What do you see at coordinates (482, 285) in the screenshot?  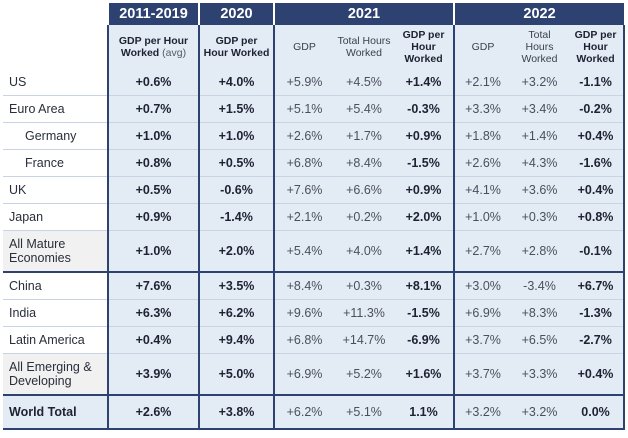 I see `table-cell: +3.0%` at bounding box center [482, 285].